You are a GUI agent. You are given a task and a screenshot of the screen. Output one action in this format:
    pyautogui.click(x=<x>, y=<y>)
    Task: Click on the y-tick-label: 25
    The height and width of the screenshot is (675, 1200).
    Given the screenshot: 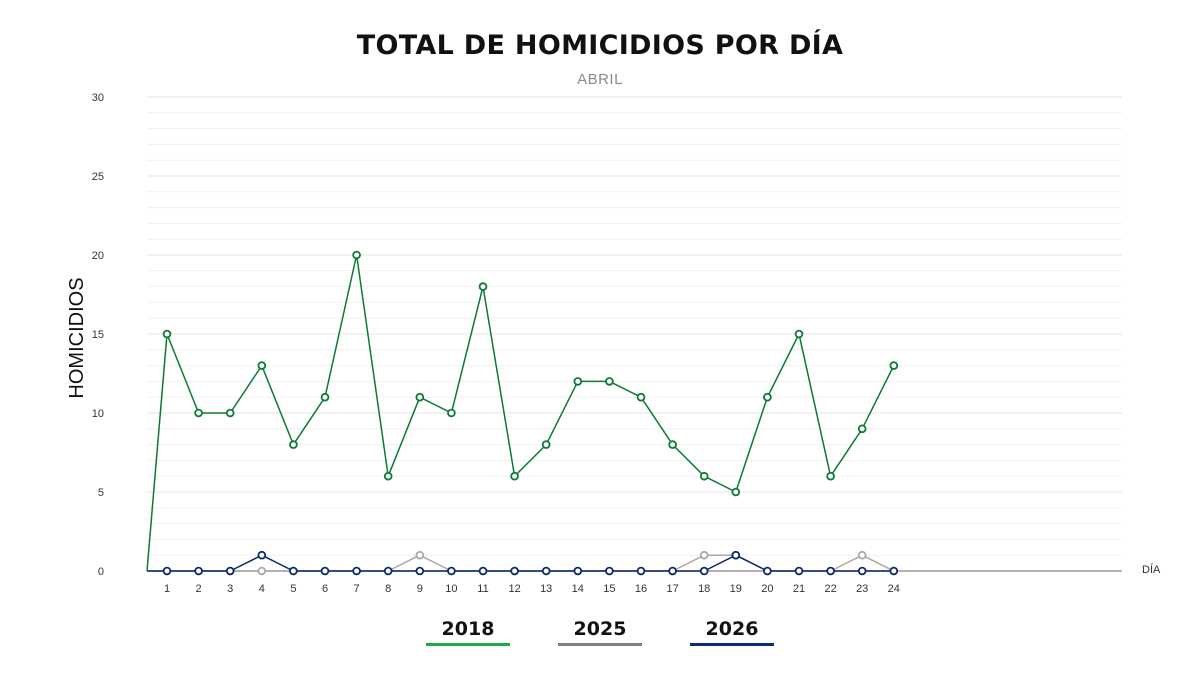 What is the action you would take?
    pyautogui.click(x=98, y=177)
    